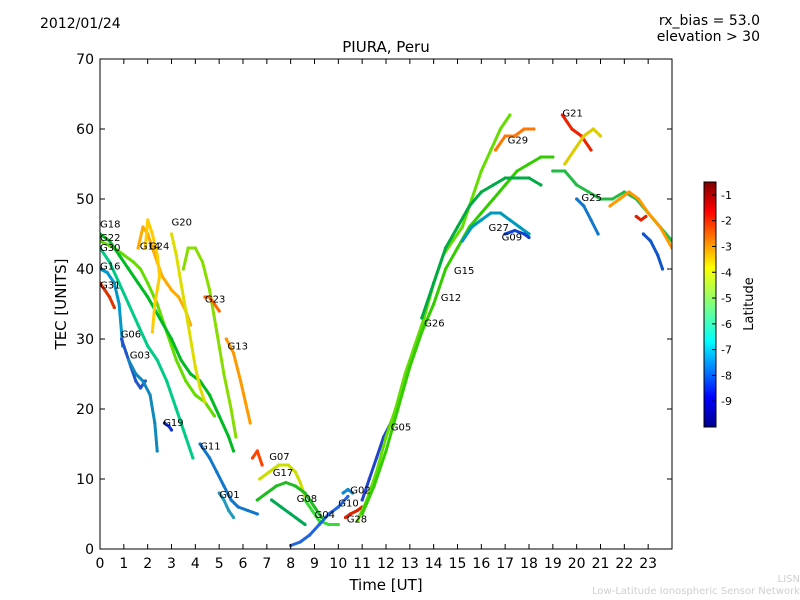  I want to click on series-G24, so click(152, 276).